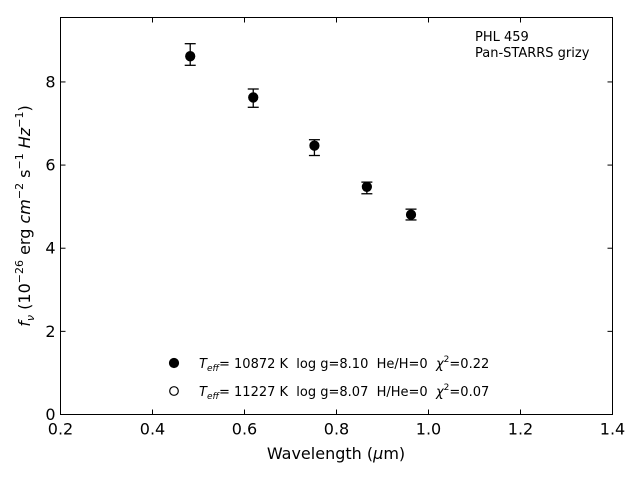 Image resolution: width=640 pixels, height=480 pixels. Describe the element at coordinates (152, 429) in the screenshot. I see `x-tick-label: 0.4` at that location.